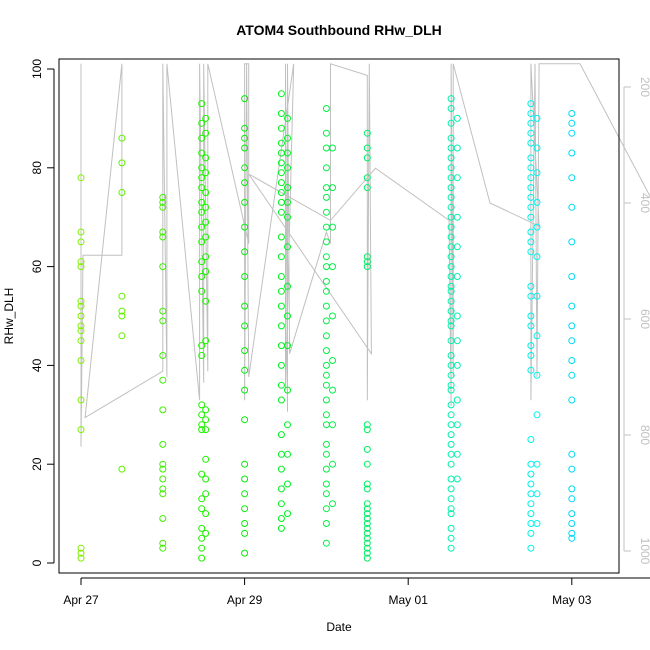 This screenshot has width=650, height=650. Describe the element at coordinates (37, 464) in the screenshot. I see `y-tick-label: 20` at that location.